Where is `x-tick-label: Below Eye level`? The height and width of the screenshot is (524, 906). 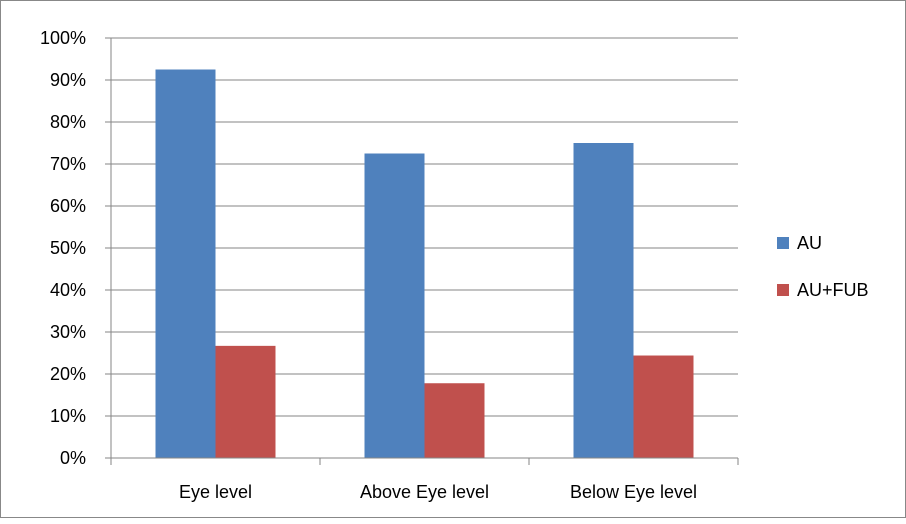 x-tick-label: Below Eye level is located at coordinates (633, 492).